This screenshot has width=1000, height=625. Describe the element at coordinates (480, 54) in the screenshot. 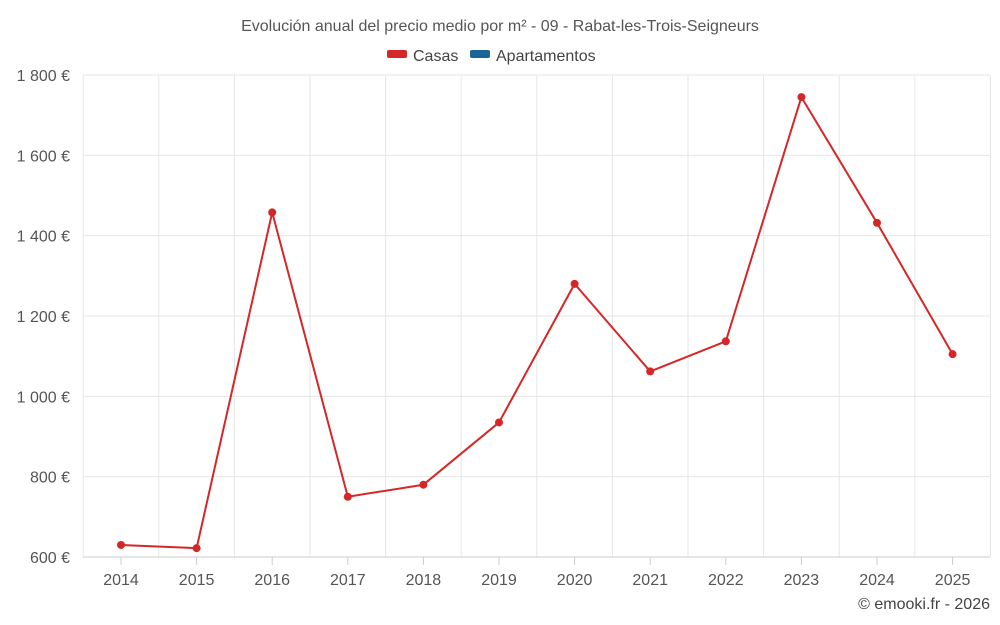

I see `legend-swatch-apartamentos` at that location.